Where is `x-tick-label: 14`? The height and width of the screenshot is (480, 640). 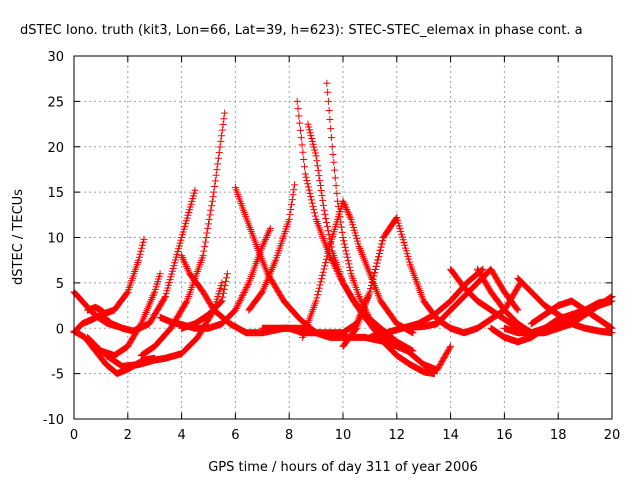 x-tick-label: 14 is located at coordinates (450, 435).